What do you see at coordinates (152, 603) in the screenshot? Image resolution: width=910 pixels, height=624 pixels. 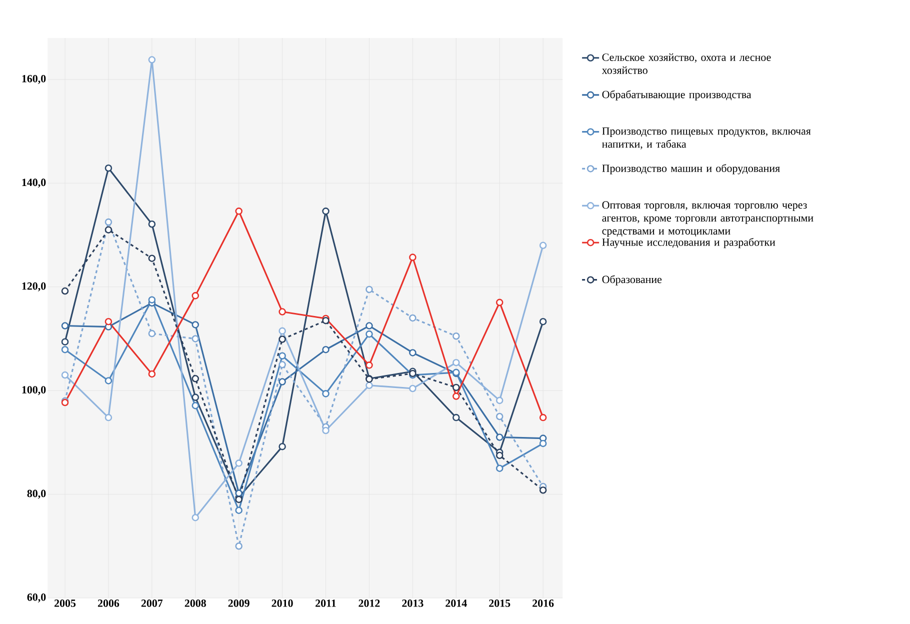 I see `x-tick-label: 2007` at bounding box center [152, 603].